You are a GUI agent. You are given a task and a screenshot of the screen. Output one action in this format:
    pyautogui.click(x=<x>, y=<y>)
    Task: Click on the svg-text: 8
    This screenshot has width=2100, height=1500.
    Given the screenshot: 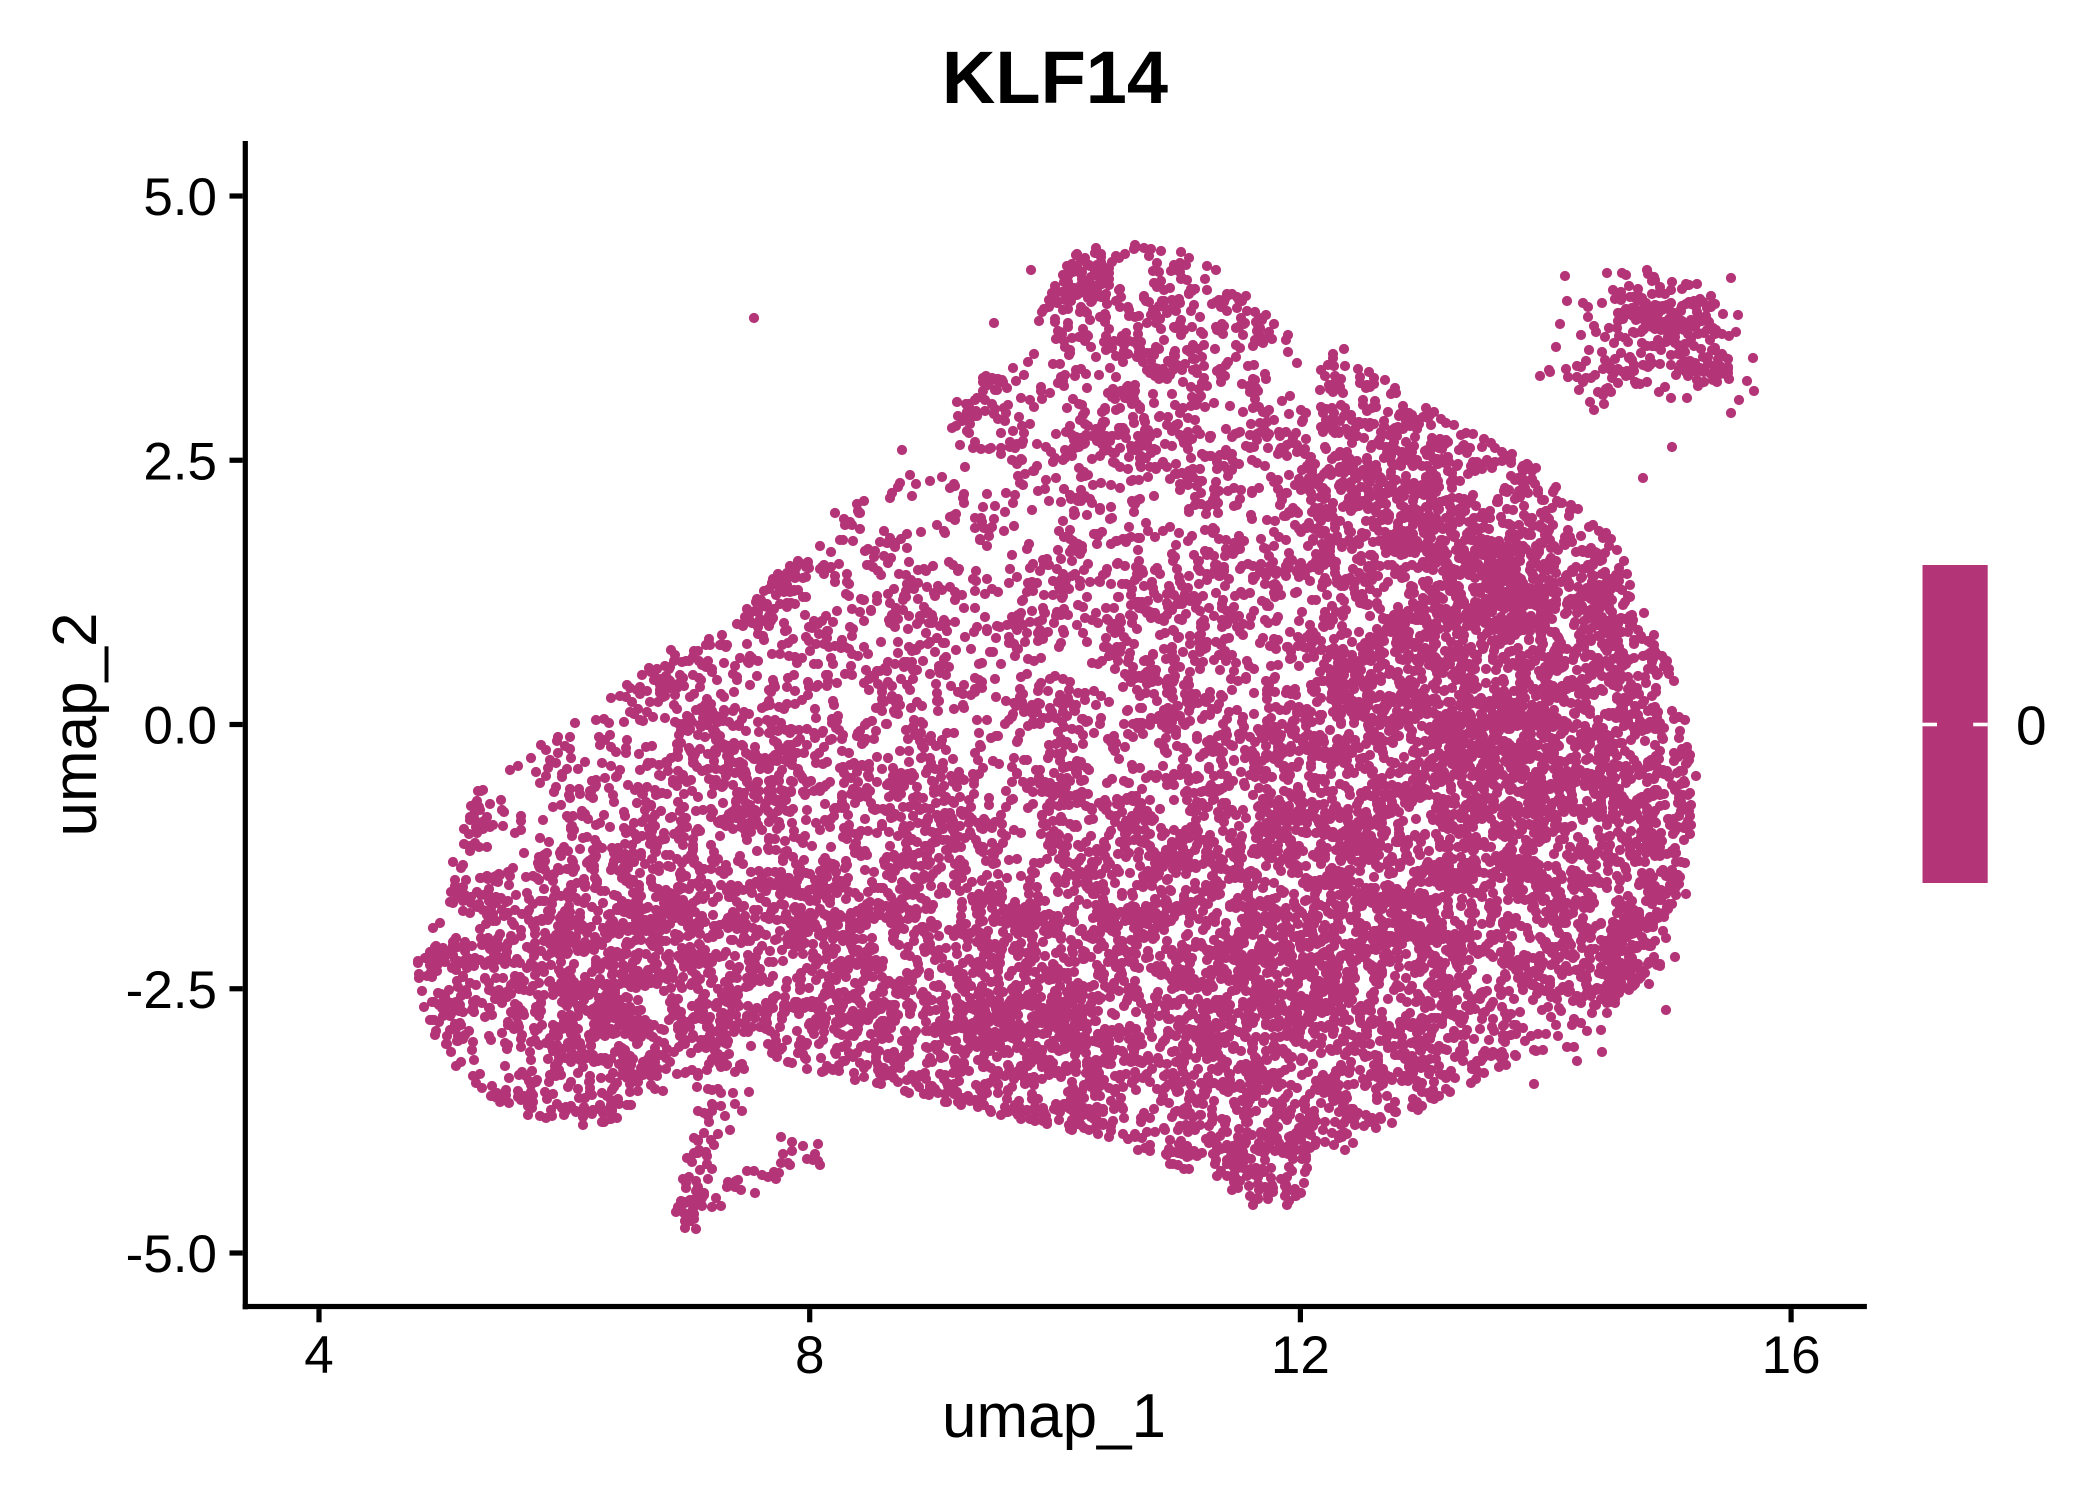 What is the action you would take?
    pyautogui.click(x=809, y=1355)
    